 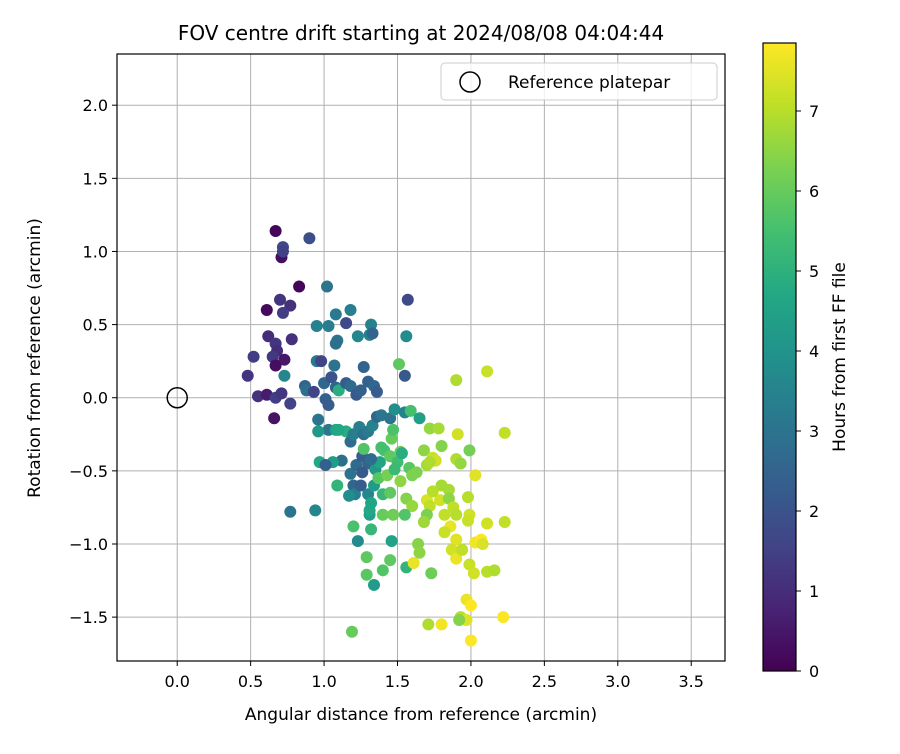 I want to click on legend-box, so click(x=579, y=81).